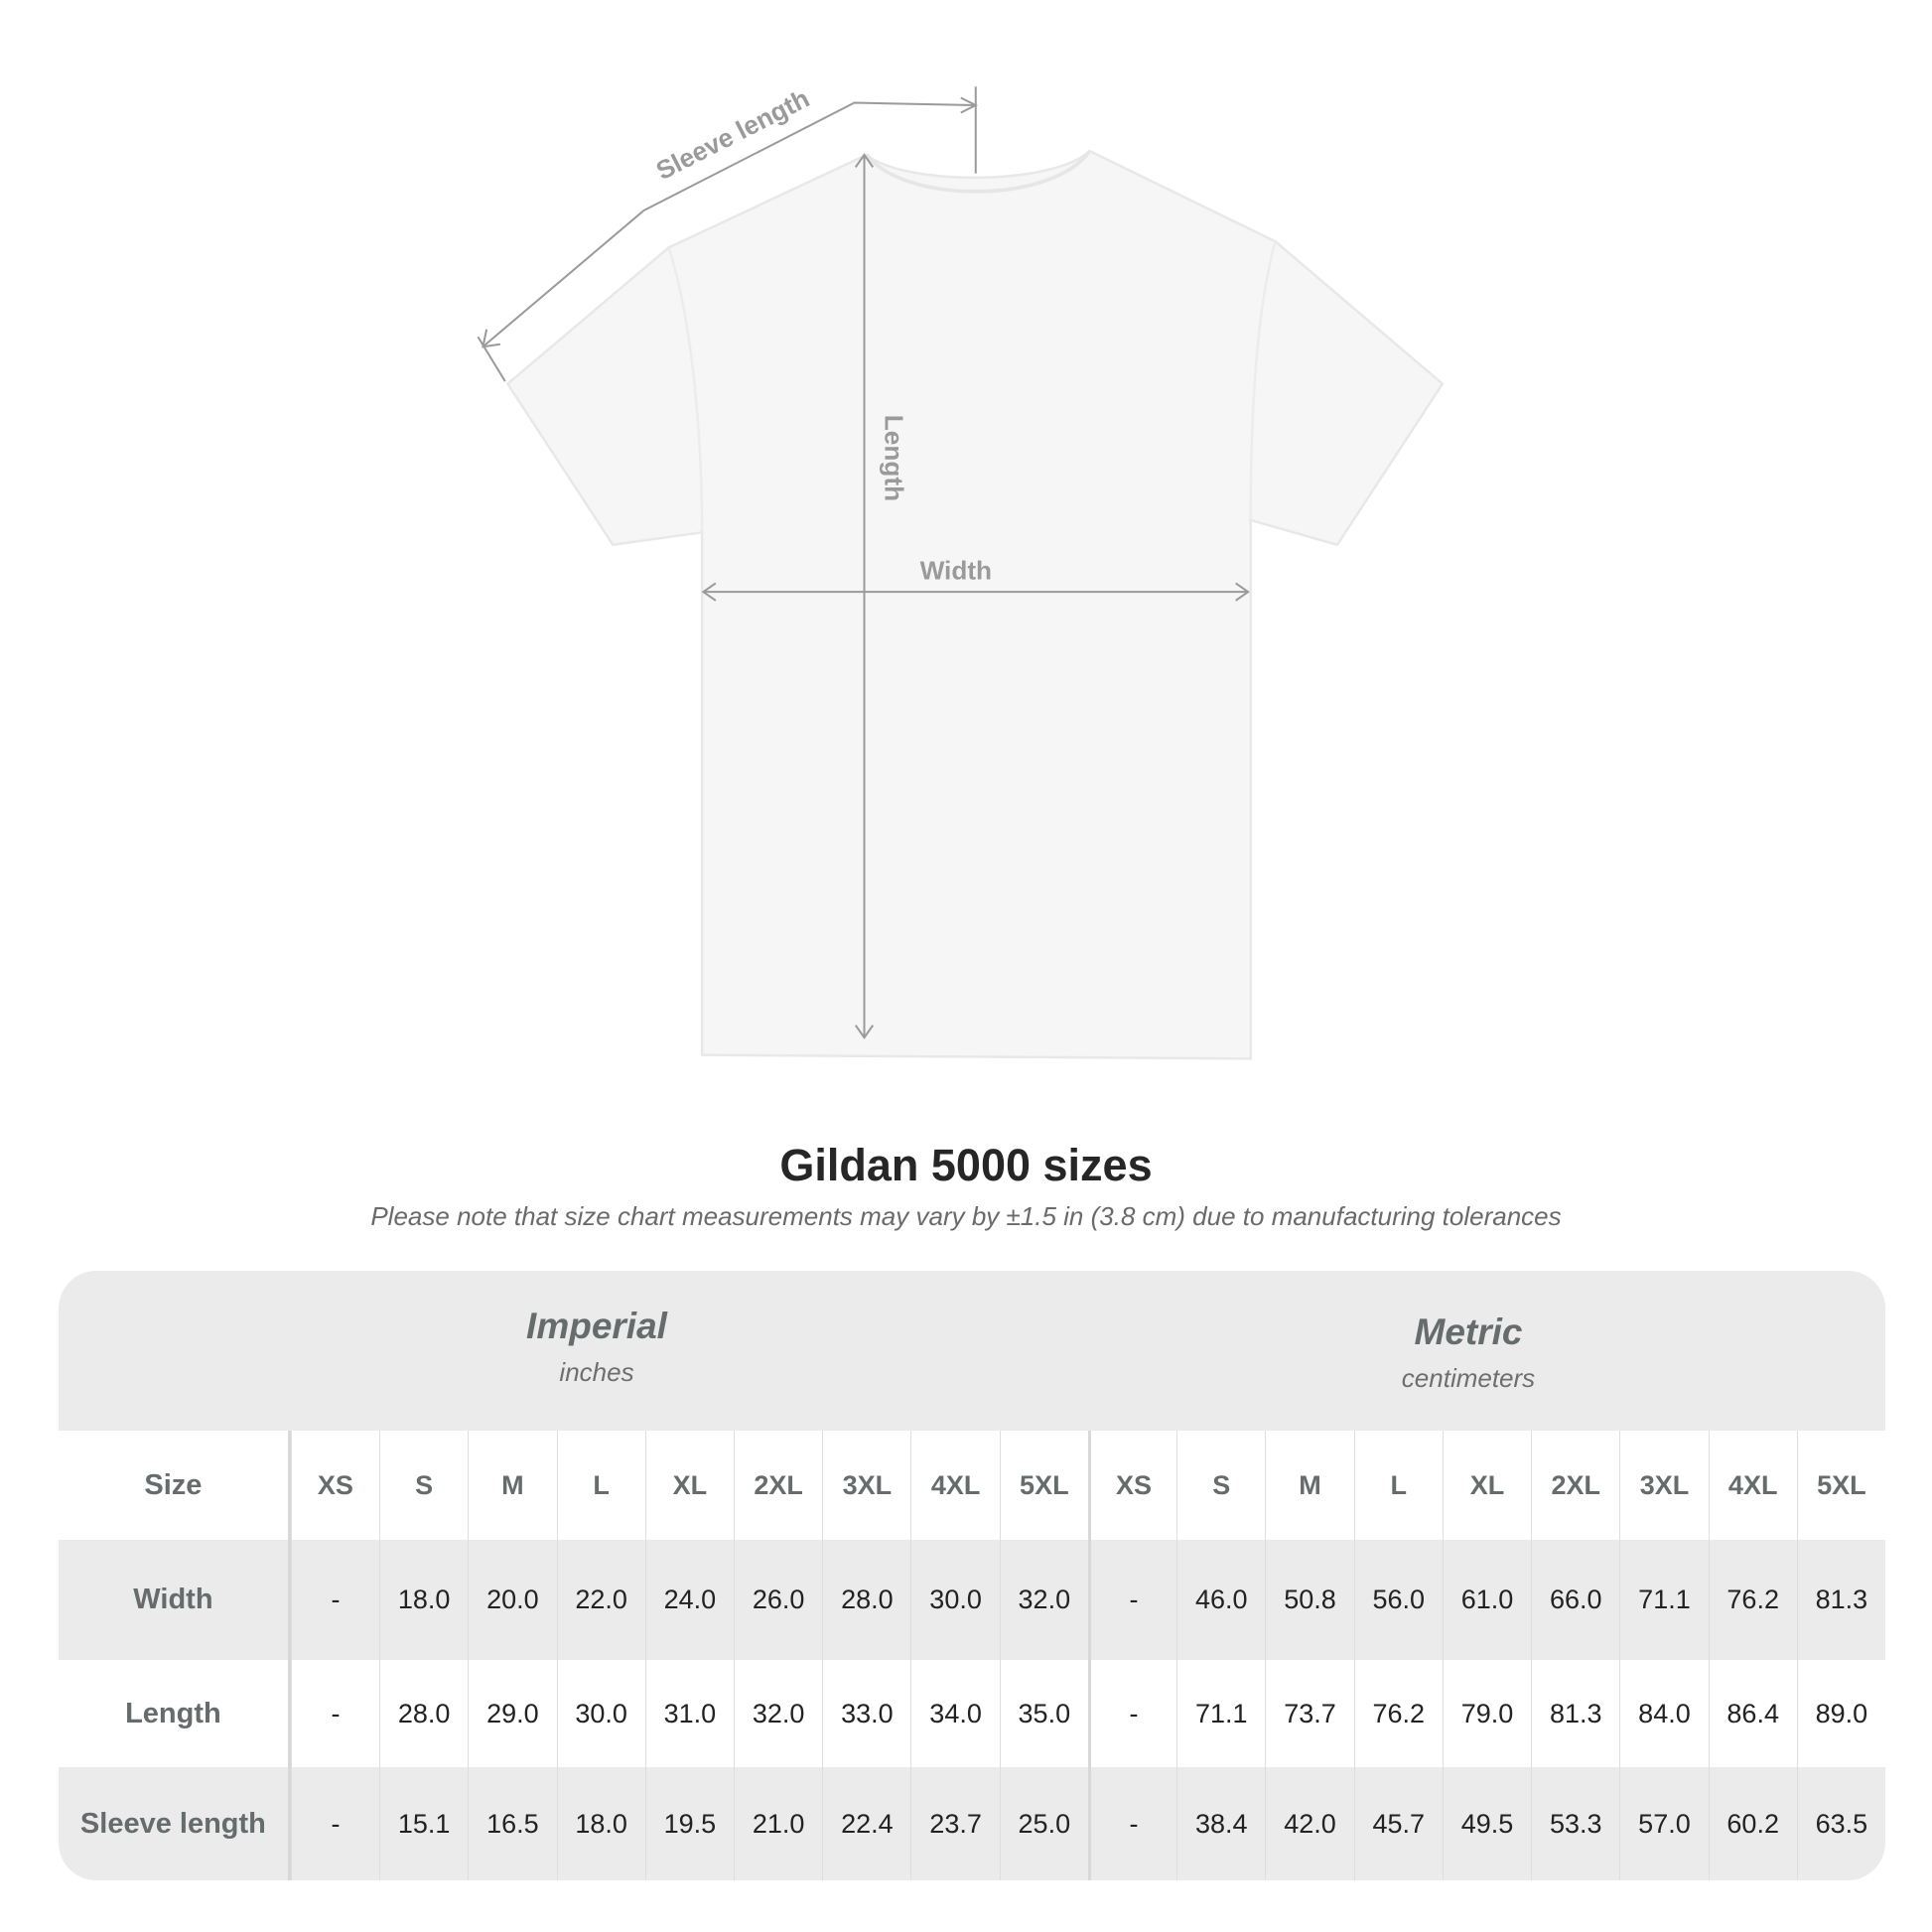 The width and height of the screenshot is (1932, 1932). What do you see at coordinates (1309, 1823) in the screenshot?
I see `metric-value-cell: 42.0` at bounding box center [1309, 1823].